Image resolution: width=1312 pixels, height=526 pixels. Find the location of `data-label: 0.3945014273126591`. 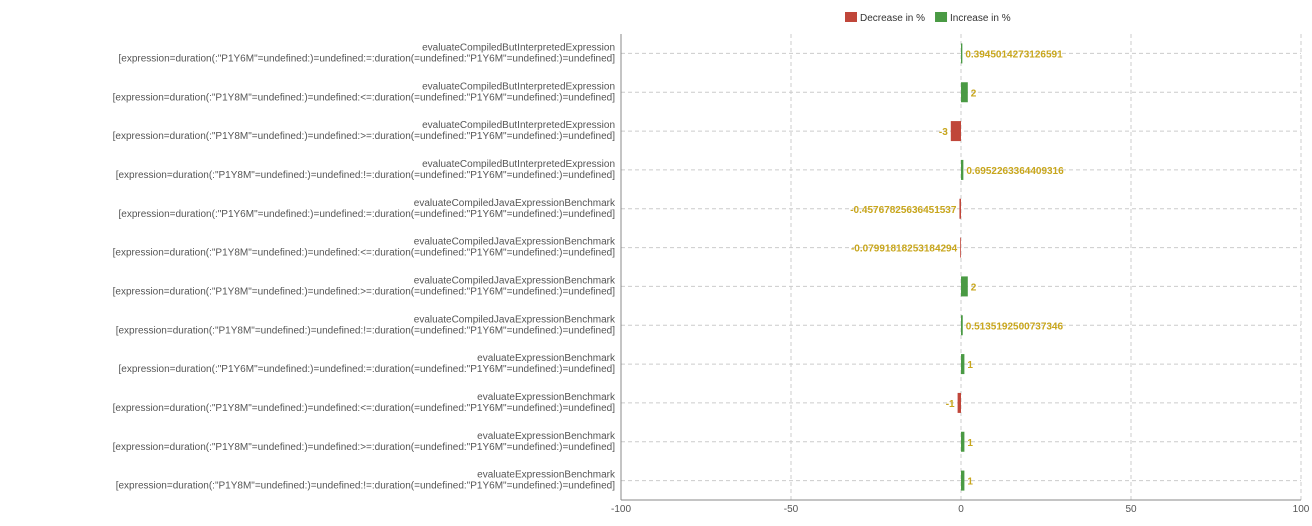

data-label: 0.3945014273126591 is located at coordinates (1014, 54).